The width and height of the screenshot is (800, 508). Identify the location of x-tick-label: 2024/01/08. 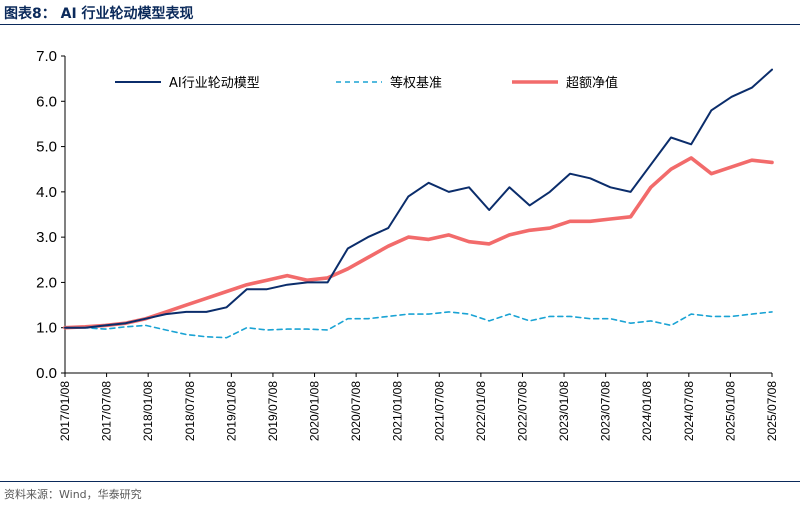
(647, 411).